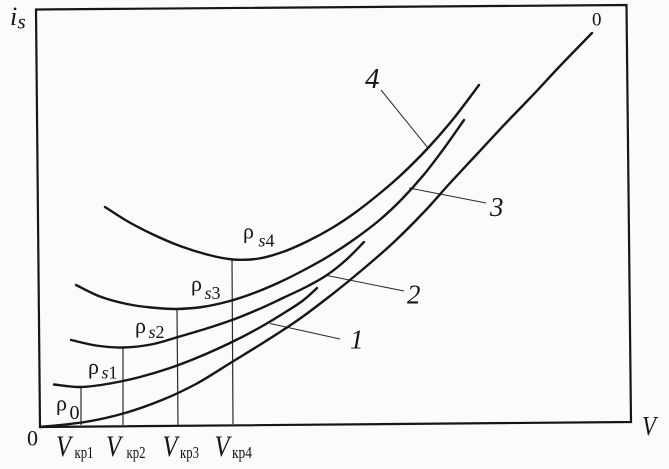 Image resolution: width=669 pixels, height=469 pixels. What do you see at coordinates (84, 452) in the screenshot?
I see `svg-text: кр1` at bounding box center [84, 452].